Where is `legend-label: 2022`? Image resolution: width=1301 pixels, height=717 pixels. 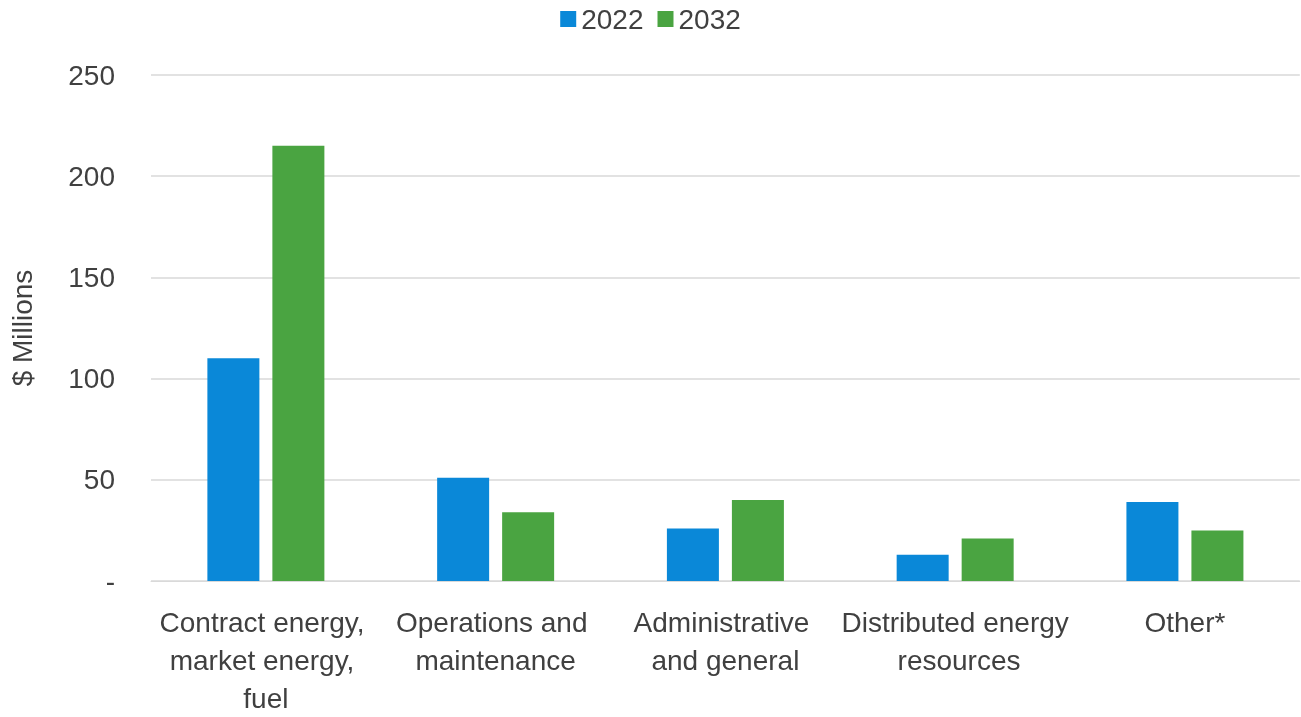
legend-label: 2022 is located at coordinates (612, 19).